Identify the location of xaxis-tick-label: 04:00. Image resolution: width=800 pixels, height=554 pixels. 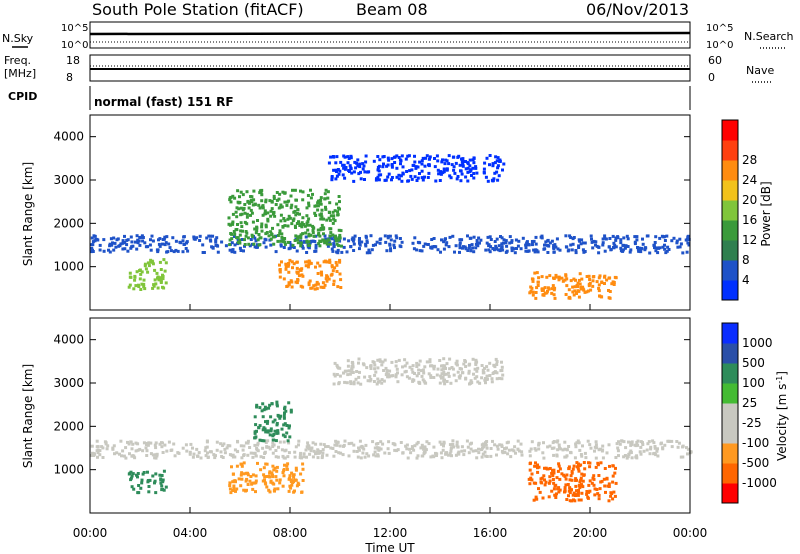
(190, 533).